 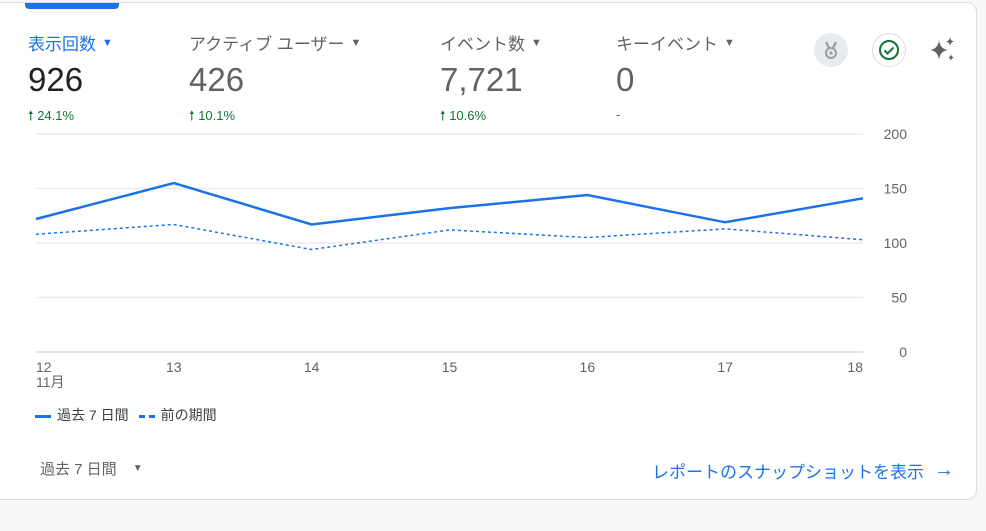 I want to click on x-tick-label: 13, so click(x=174, y=367).